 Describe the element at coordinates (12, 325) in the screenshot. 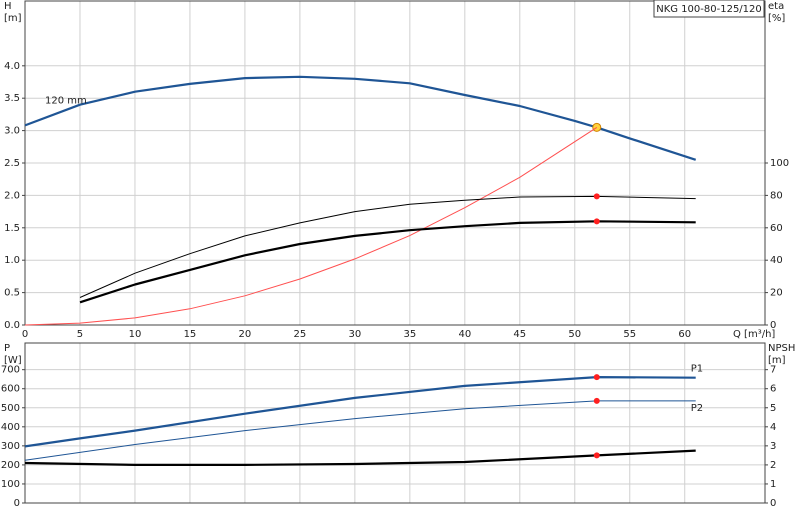

I see `y-tick-label: 0.0` at that location.